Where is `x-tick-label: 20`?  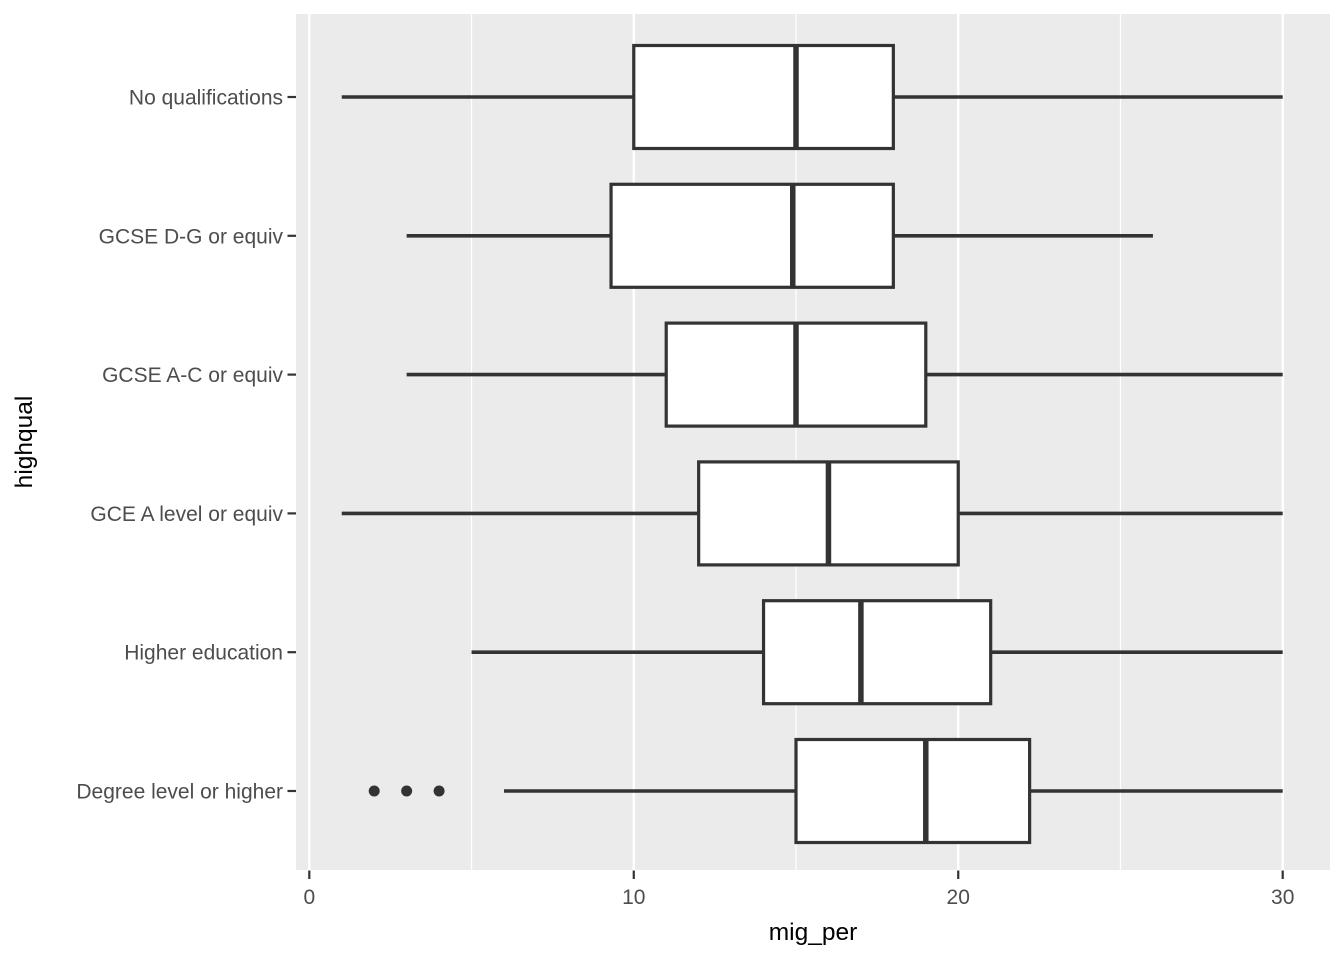
x-tick-label: 20 is located at coordinates (958, 897).